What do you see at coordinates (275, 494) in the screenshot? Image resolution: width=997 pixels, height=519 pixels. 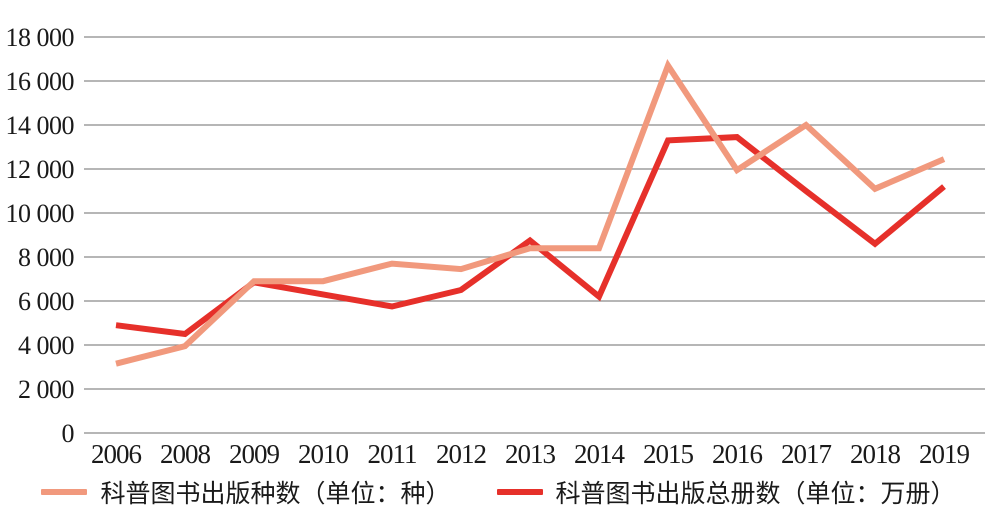 I see `legend-label-kinds: 科普图书出版种数（单位：种）` at bounding box center [275, 494].